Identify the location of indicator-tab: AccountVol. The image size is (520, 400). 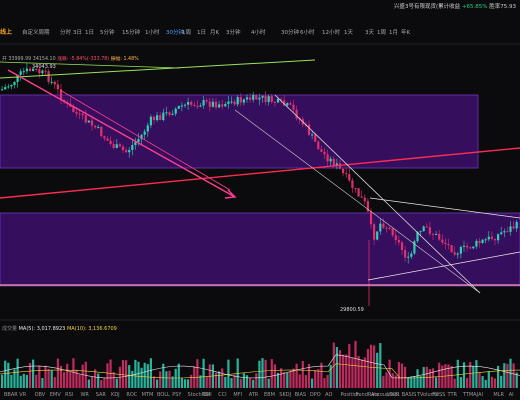
(385, 395).